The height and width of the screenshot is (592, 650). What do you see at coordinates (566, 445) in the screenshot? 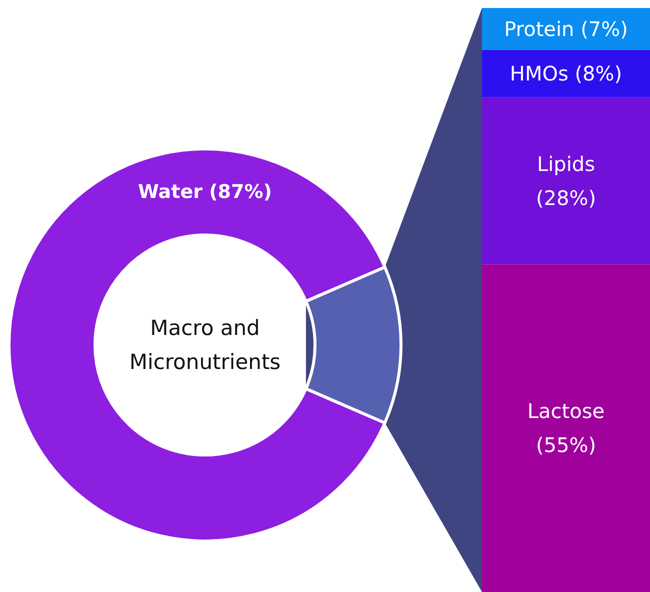
I see `data-label: (55%)` at bounding box center [566, 445].